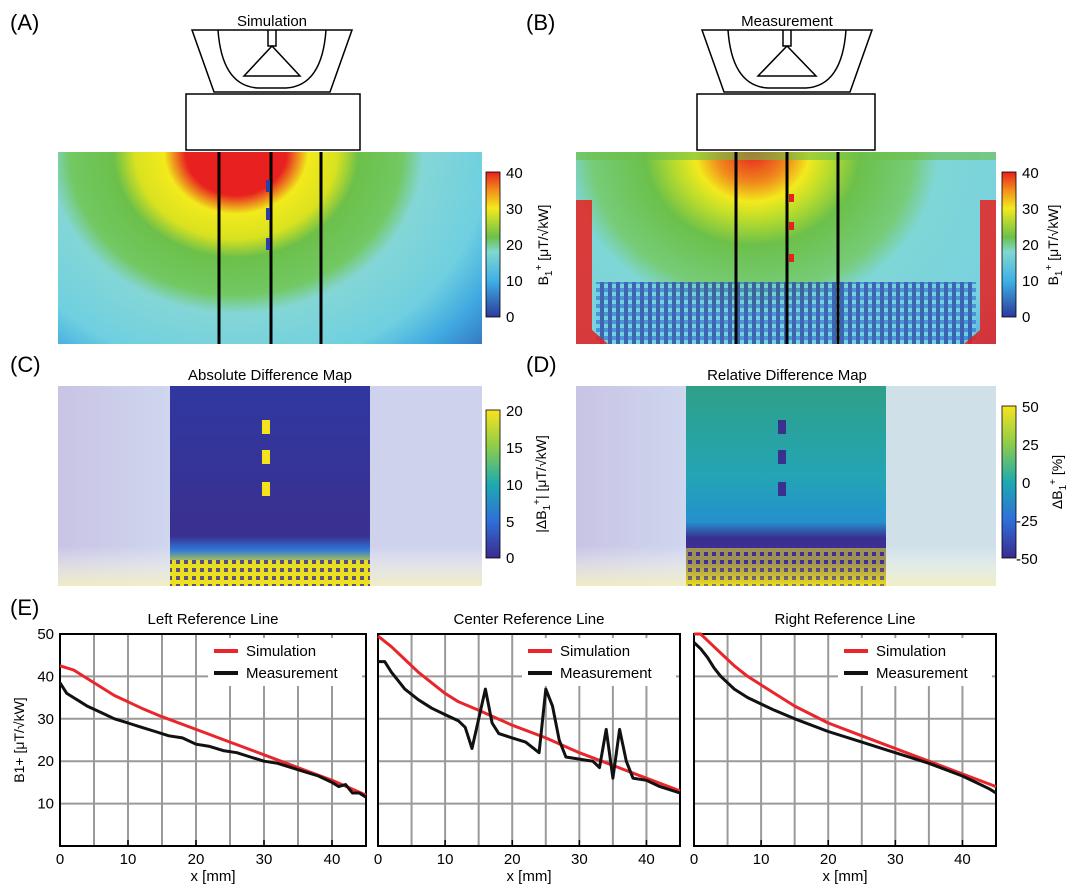 This screenshot has height=885, width=1068. I want to click on cb-sim-tick: 0, so click(510, 317).